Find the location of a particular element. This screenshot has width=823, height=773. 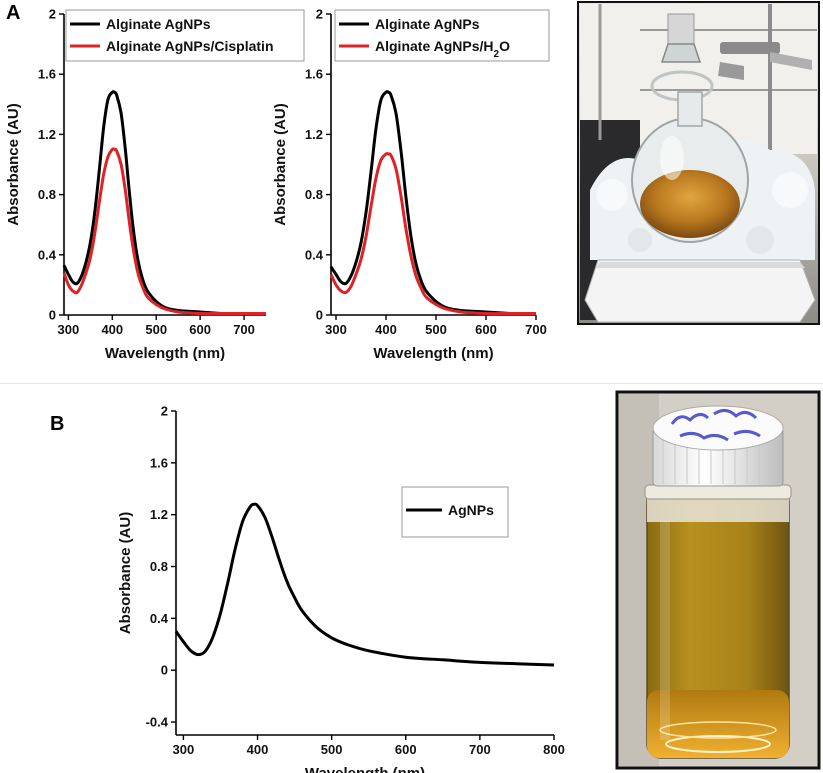

chart-b-legend: AgNPs is located at coordinates (455, 512).